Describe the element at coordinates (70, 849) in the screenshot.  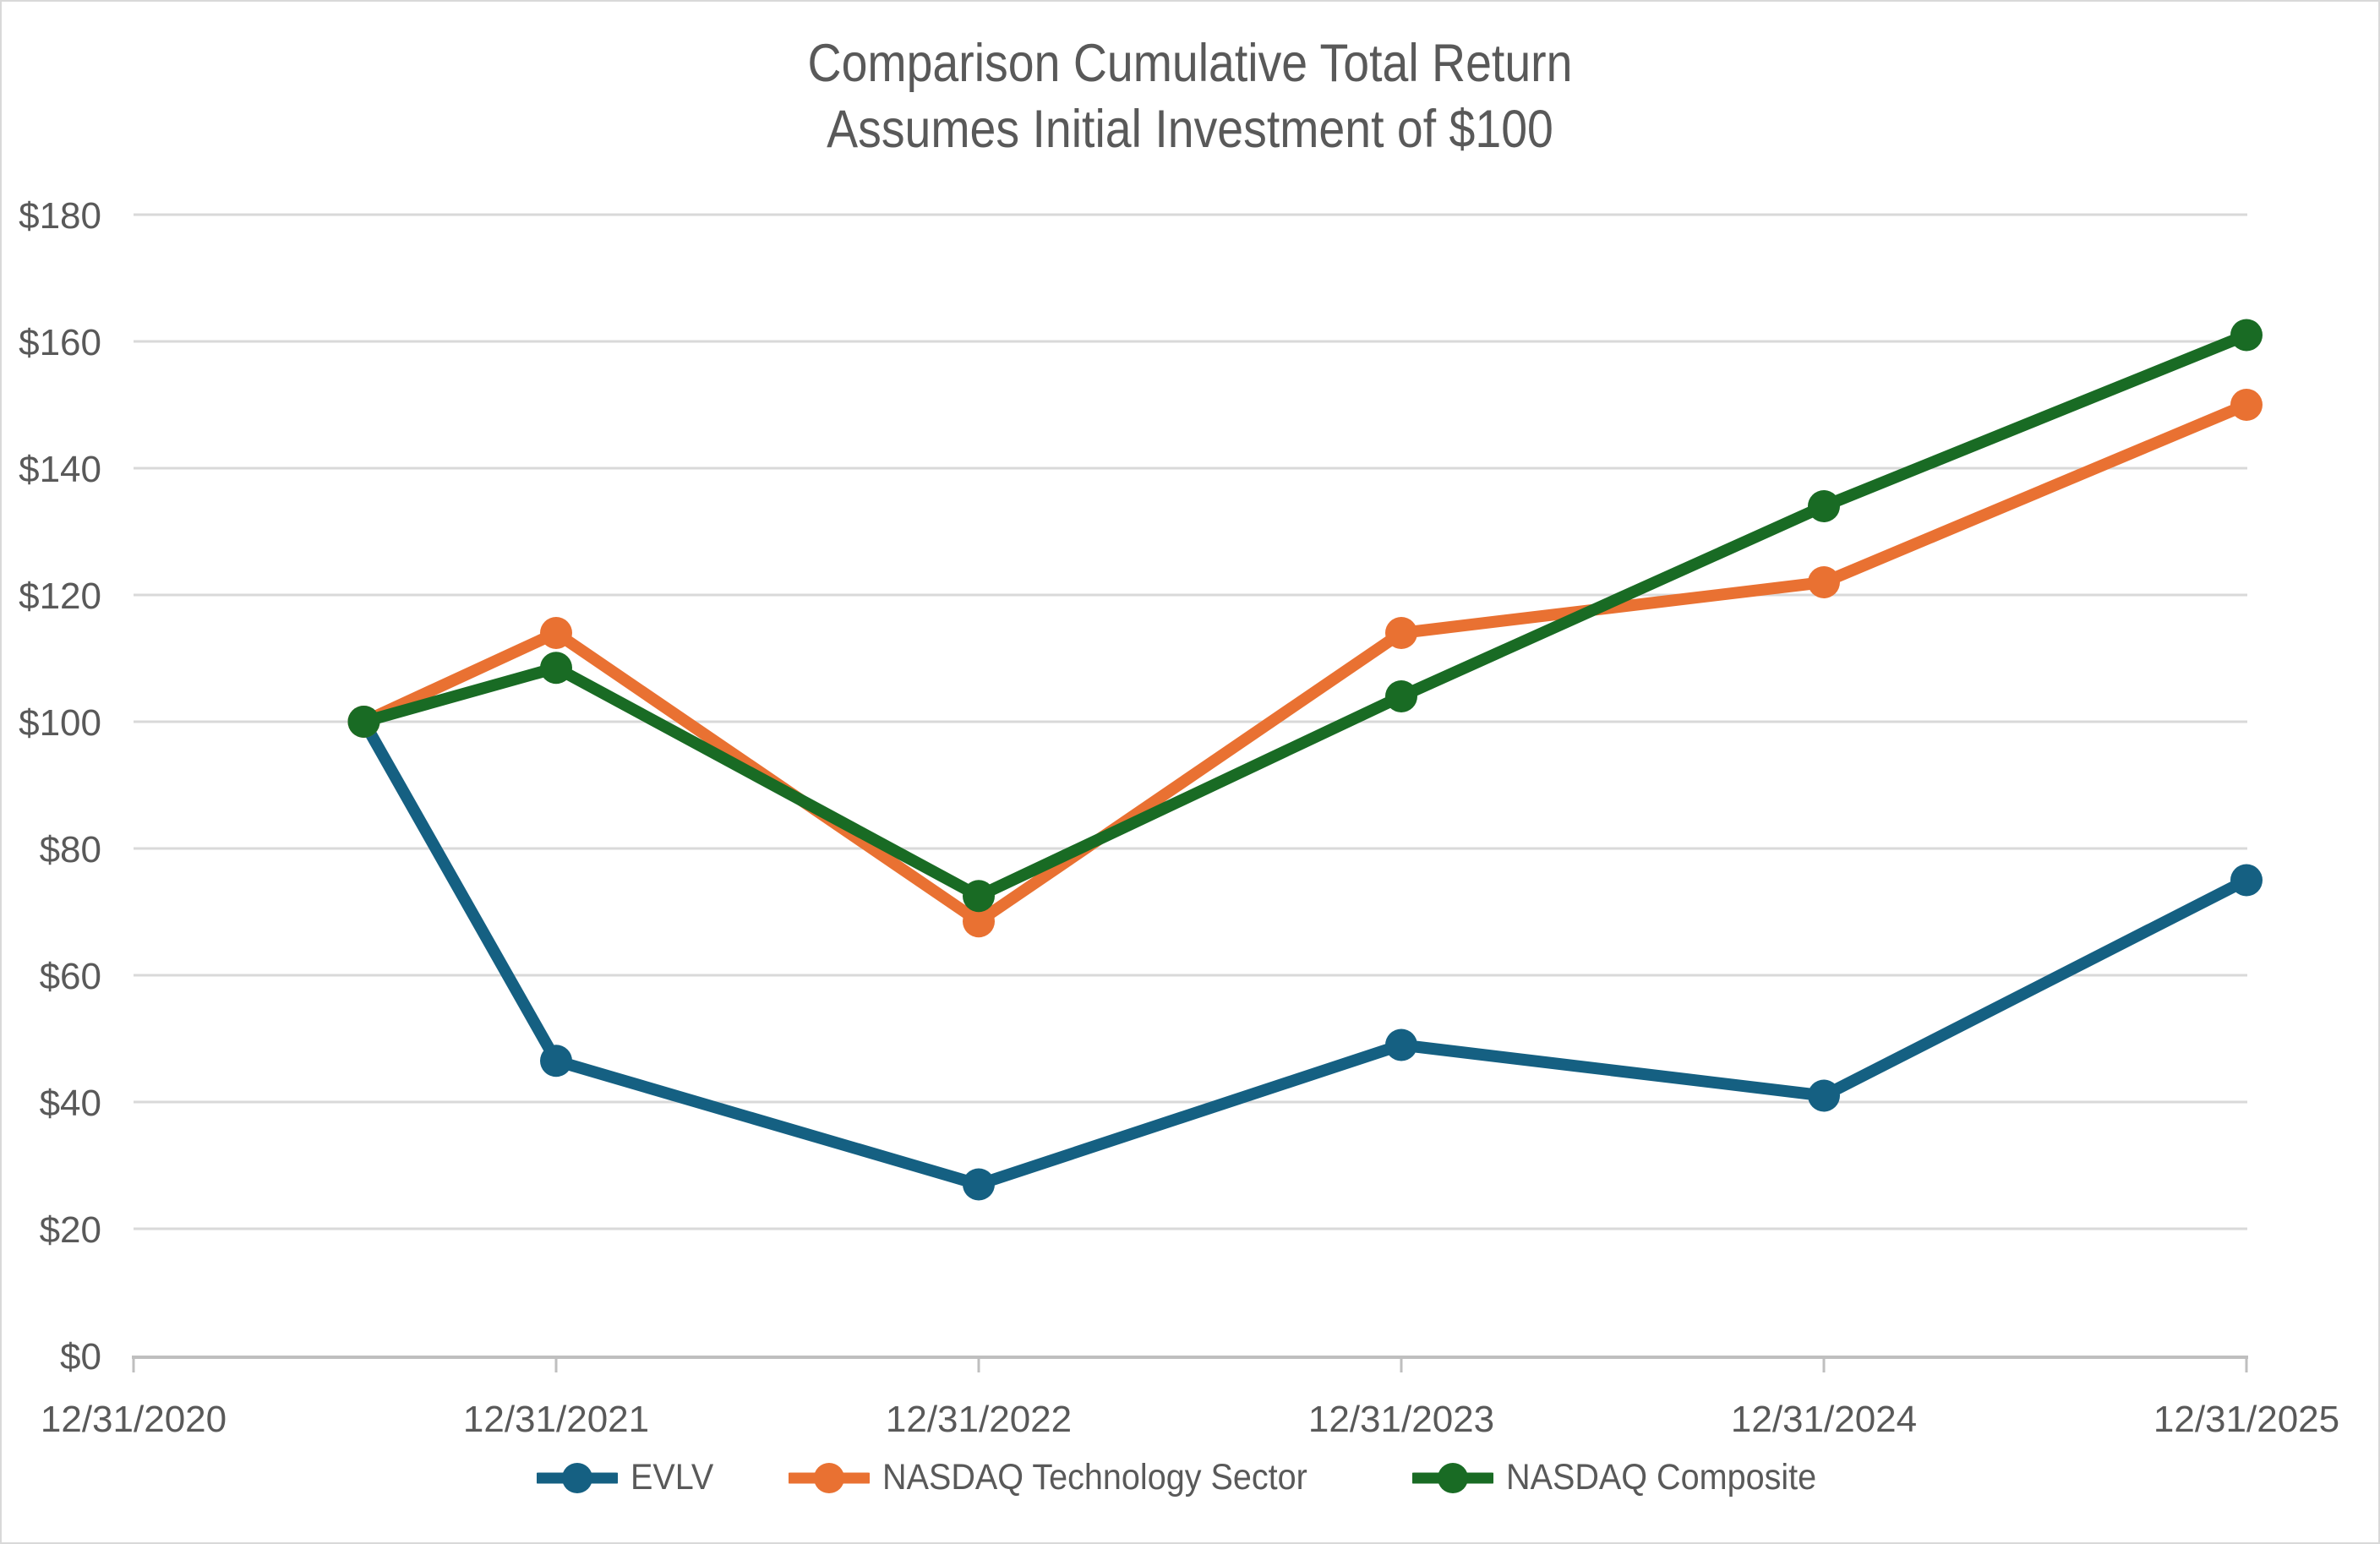
I see `y-axis-tick-label: $80` at that location.